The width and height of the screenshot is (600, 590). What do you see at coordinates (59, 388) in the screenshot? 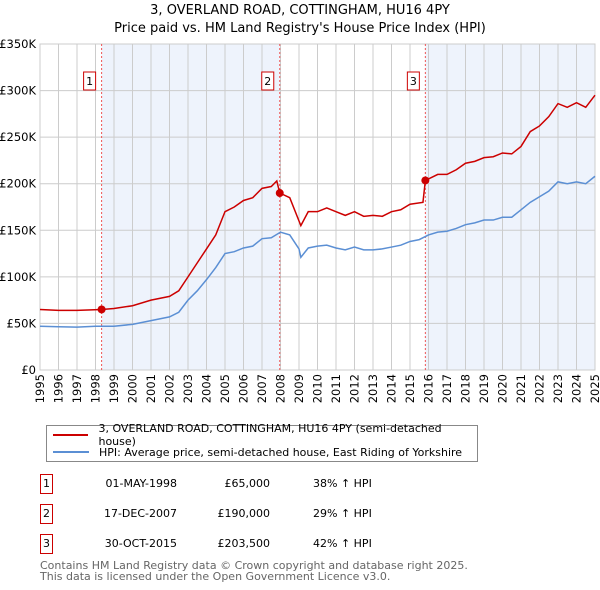
I see `x-tick-label: 1996` at bounding box center [59, 388].